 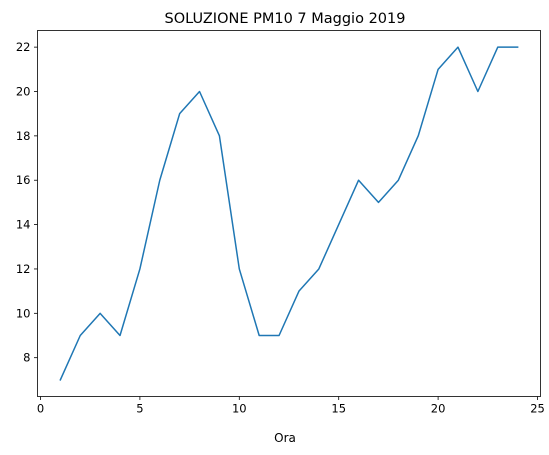 I want to click on x-tick-label: 10, so click(x=239, y=409).